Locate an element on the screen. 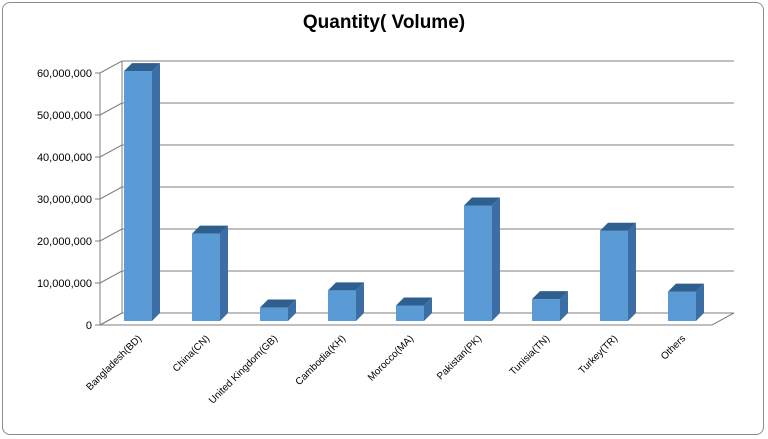 The width and height of the screenshot is (768, 439). x-tick-label: Tunisia(TN) is located at coordinates (530, 355).